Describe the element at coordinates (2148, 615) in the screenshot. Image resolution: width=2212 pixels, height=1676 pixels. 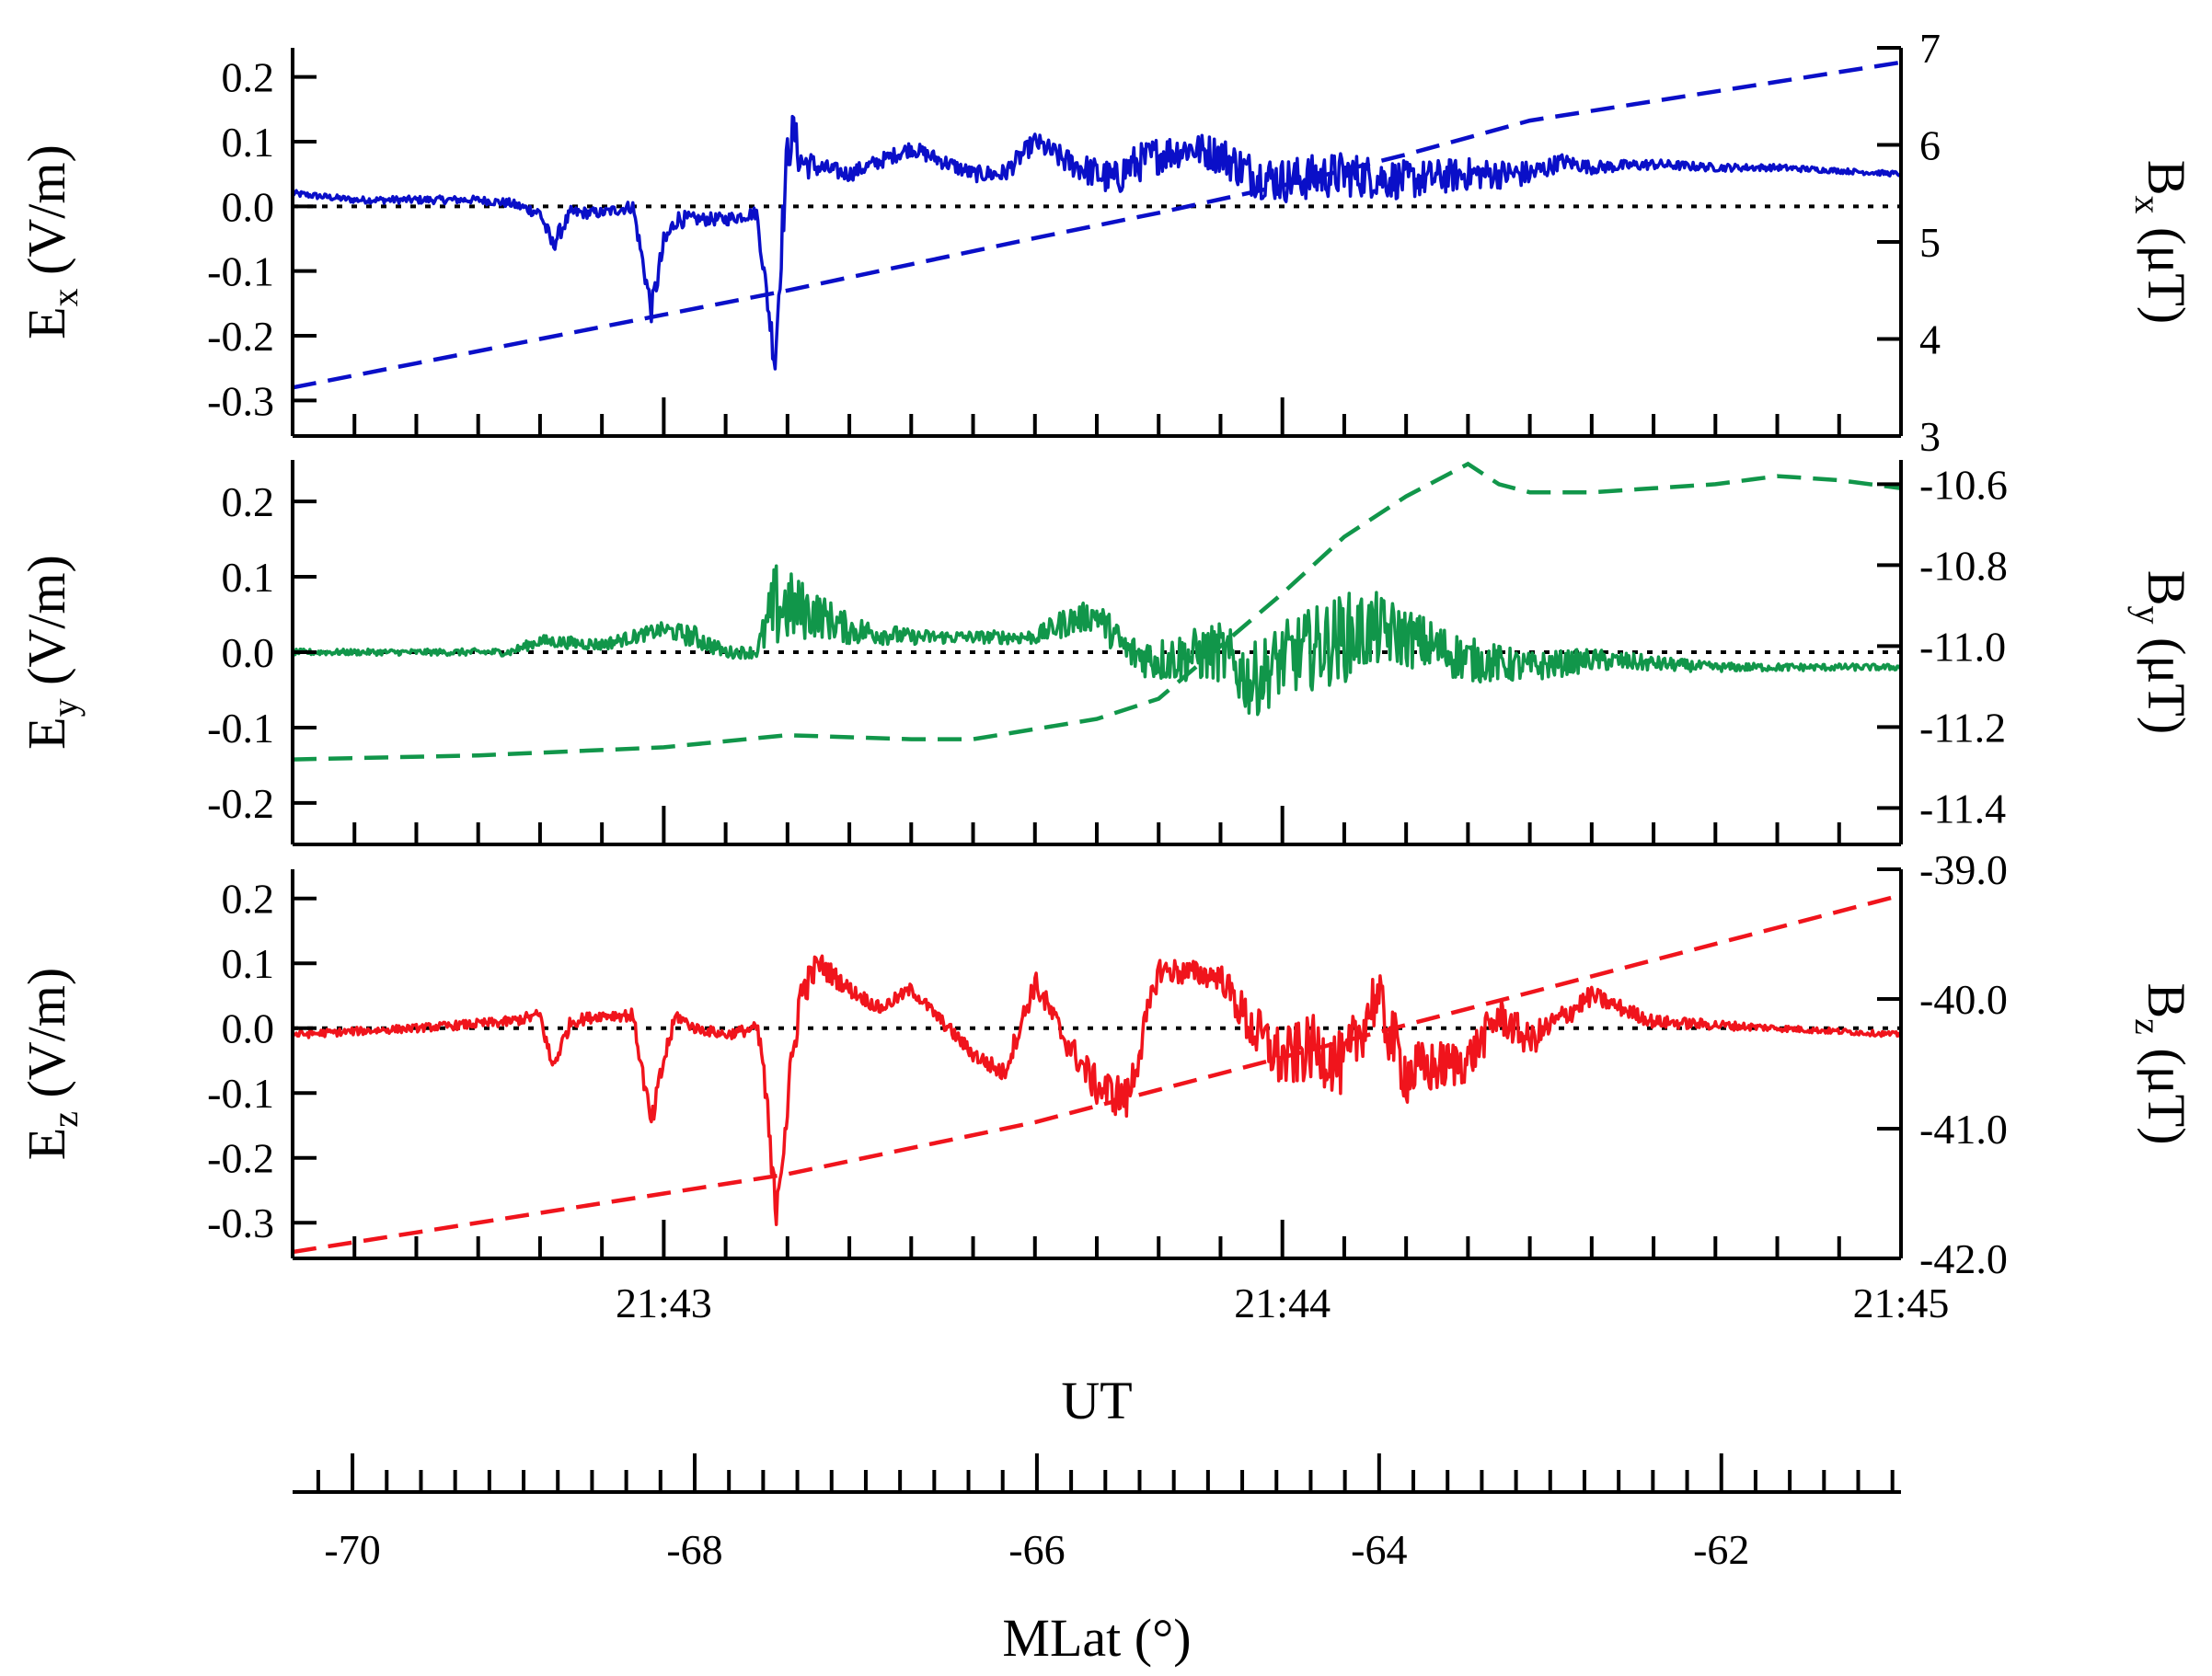
I see `right-title-sub: y` at that location.